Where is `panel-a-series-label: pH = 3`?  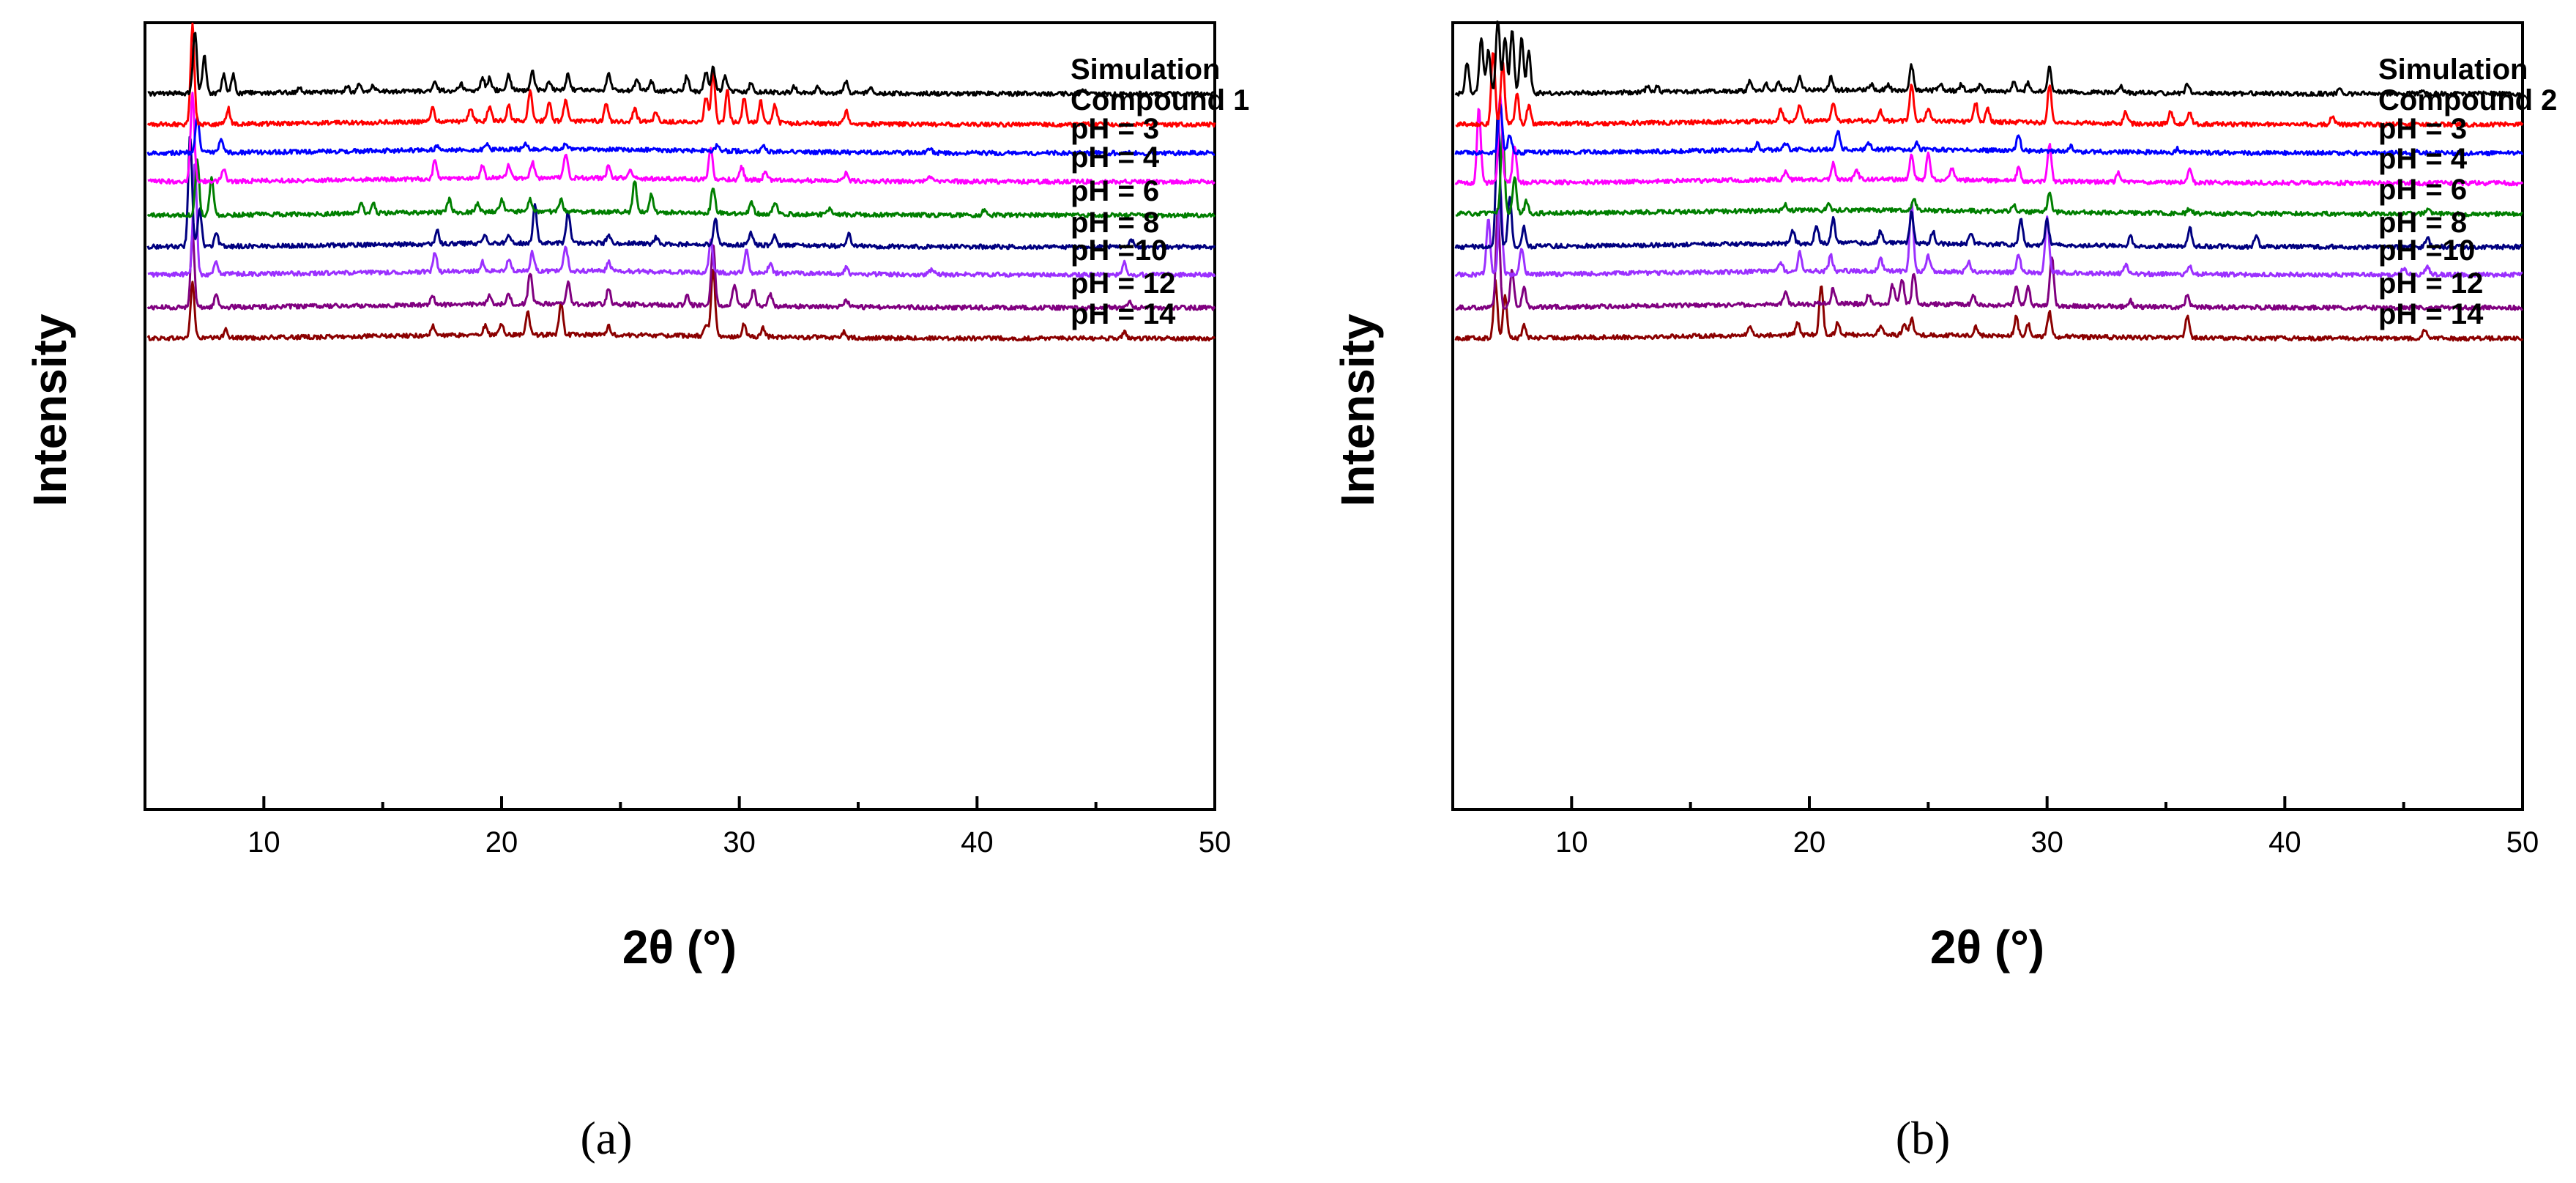
panel-a-series-label: pH = 3 is located at coordinates (1115, 129).